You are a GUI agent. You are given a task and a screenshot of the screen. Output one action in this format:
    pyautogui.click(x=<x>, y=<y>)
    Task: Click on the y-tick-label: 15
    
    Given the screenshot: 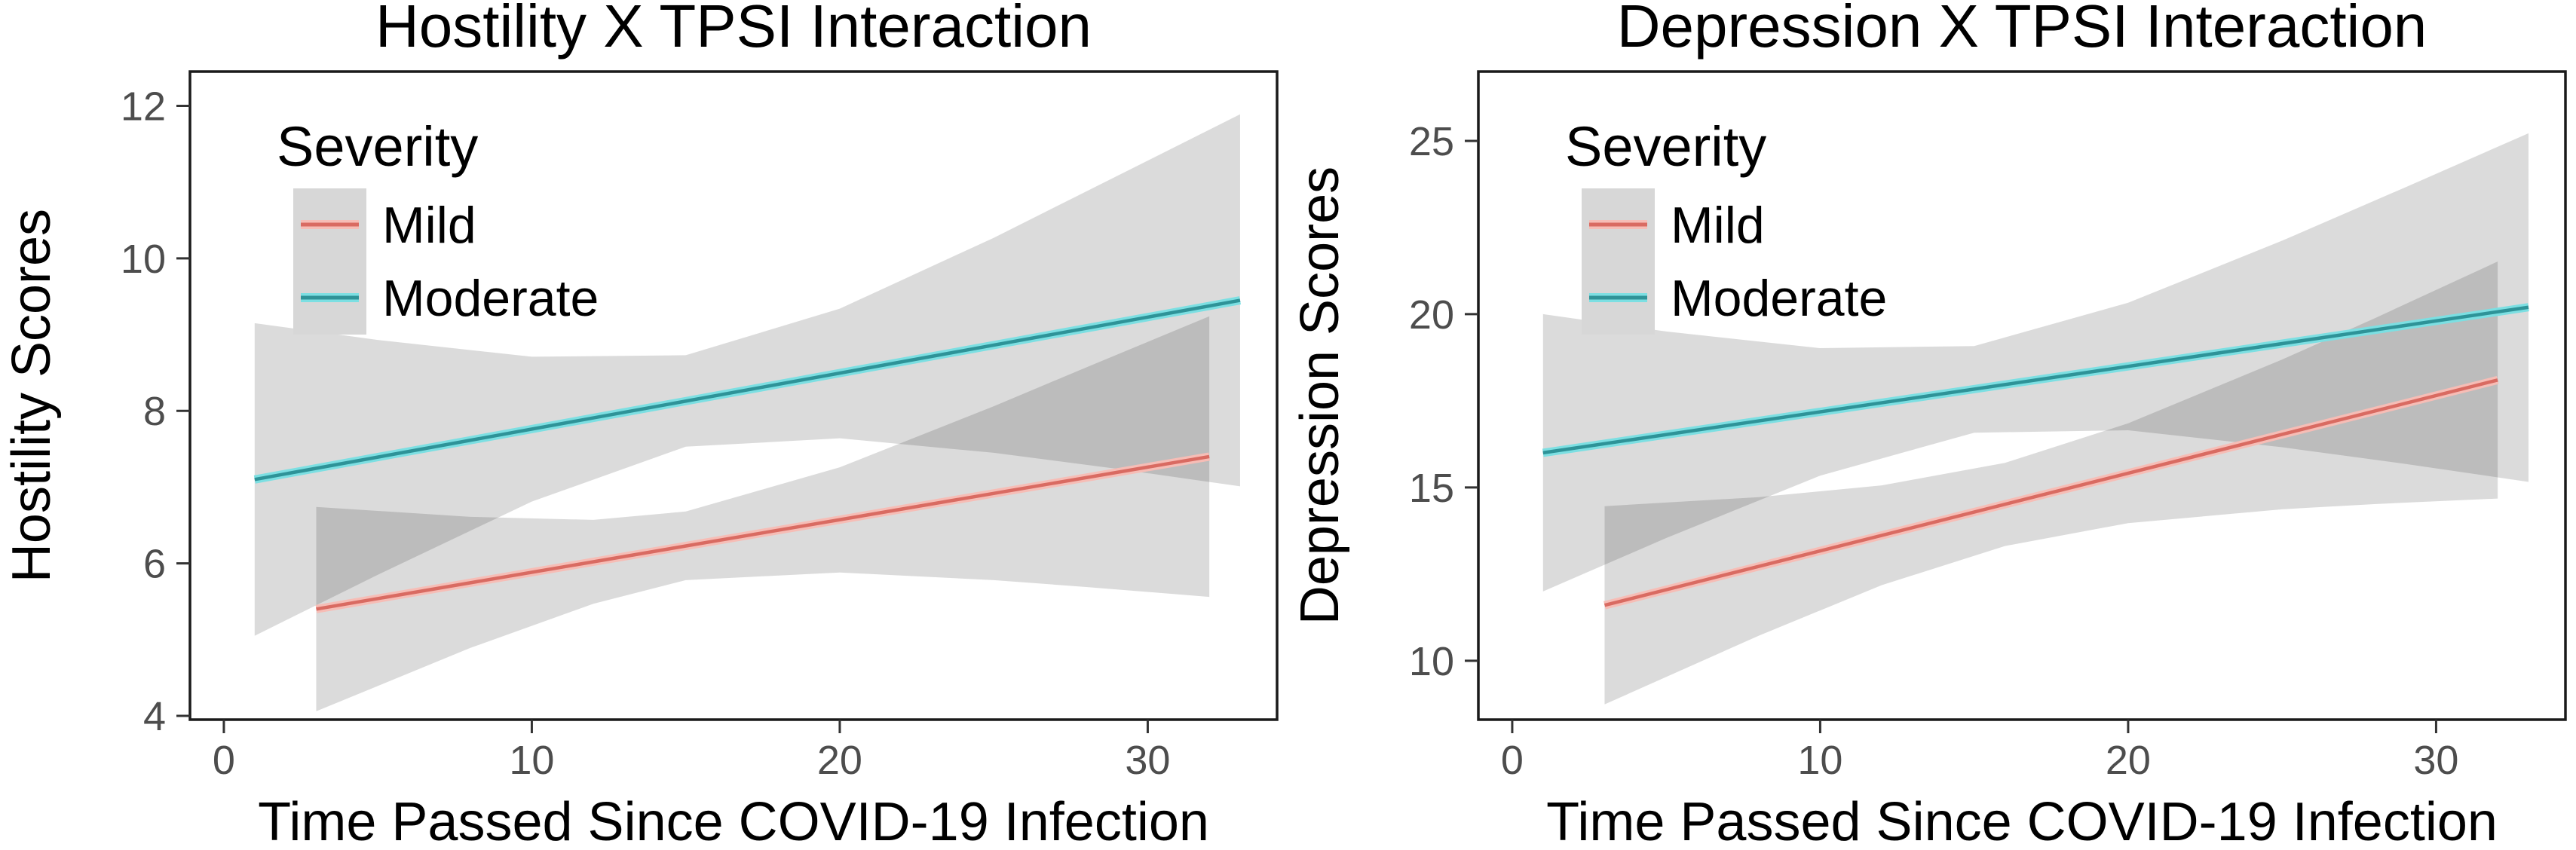 What is the action you would take?
    pyautogui.click(x=1431, y=488)
    